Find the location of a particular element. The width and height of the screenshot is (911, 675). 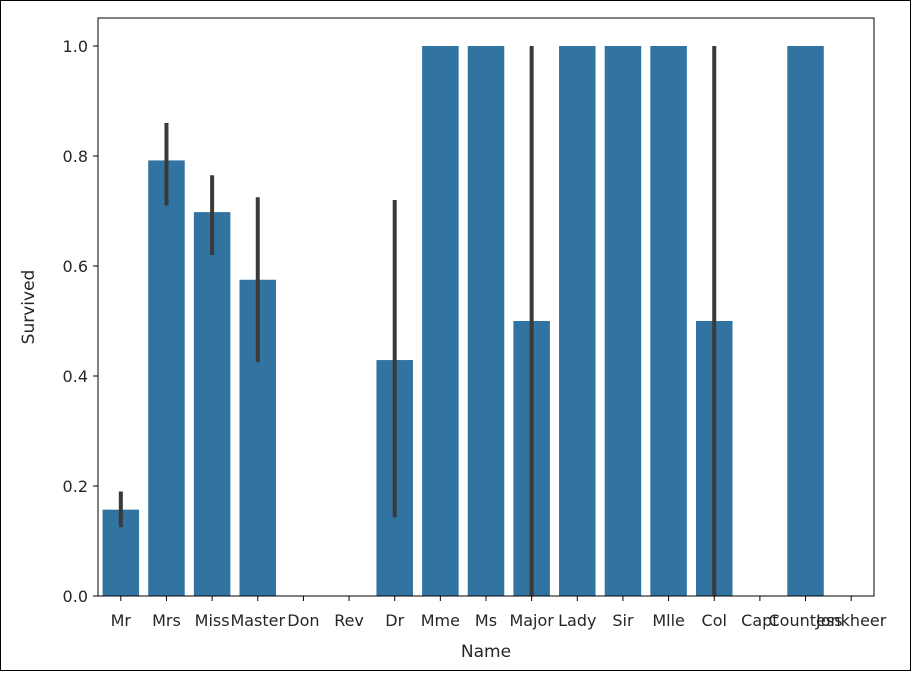

y-tick-label: 1.0 is located at coordinates (75, 46).